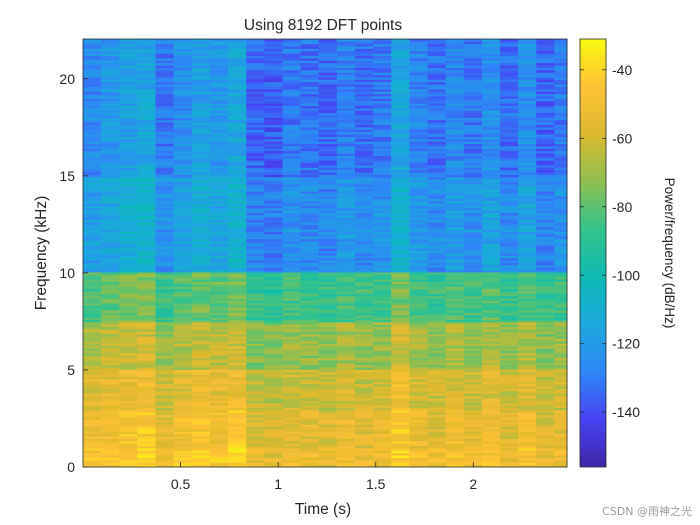 This screenshot has width=700, height=525. Describe the element at coordinates (376, 484) in the screenshot. I see `x-tick-label: 1.5` at that location.